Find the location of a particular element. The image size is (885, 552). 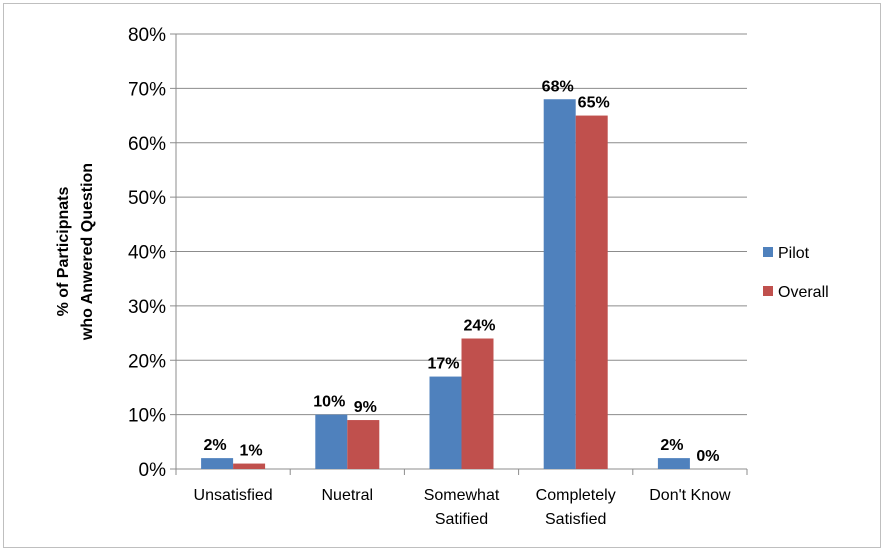

y-axis-title: % of Participnats is located at coordinates (63, 252).